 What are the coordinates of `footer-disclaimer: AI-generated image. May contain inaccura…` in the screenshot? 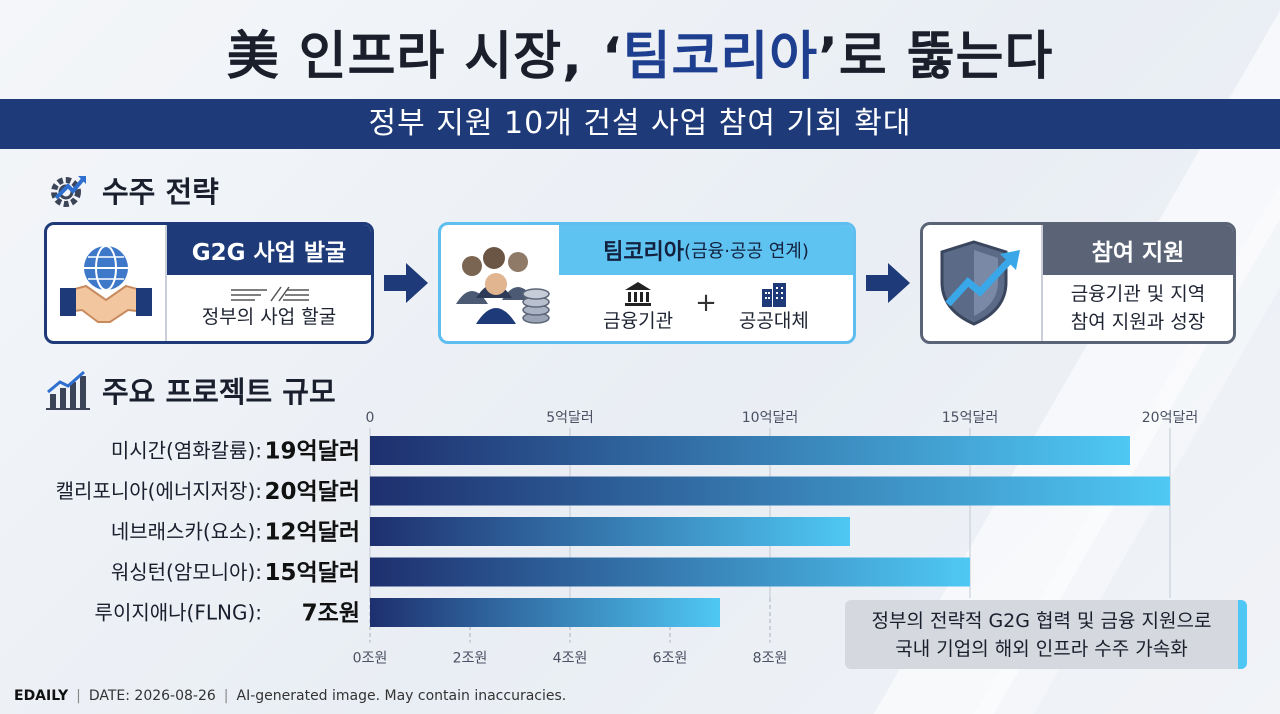 It's located at (401, 696).